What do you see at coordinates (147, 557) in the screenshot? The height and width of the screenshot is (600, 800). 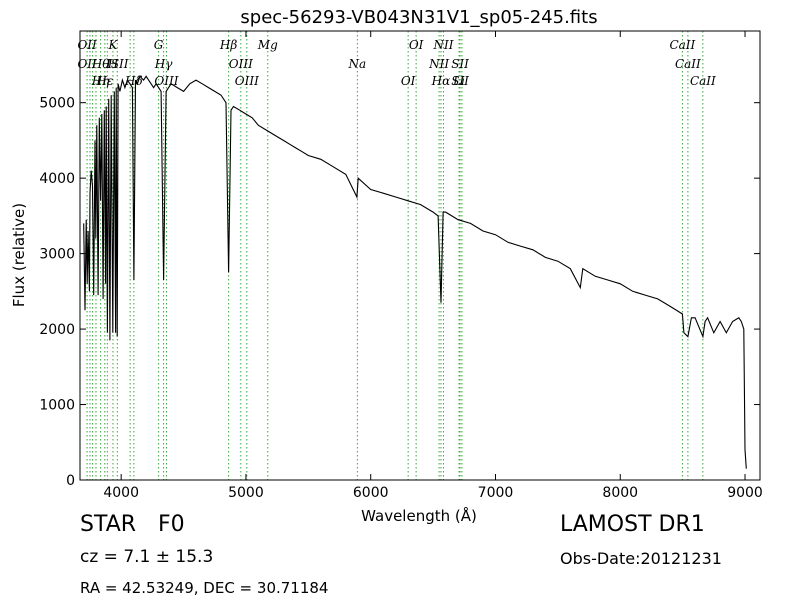 I see `redshift-value: cz = 7.1 ± 15.3` at bounding box center [147, 557].